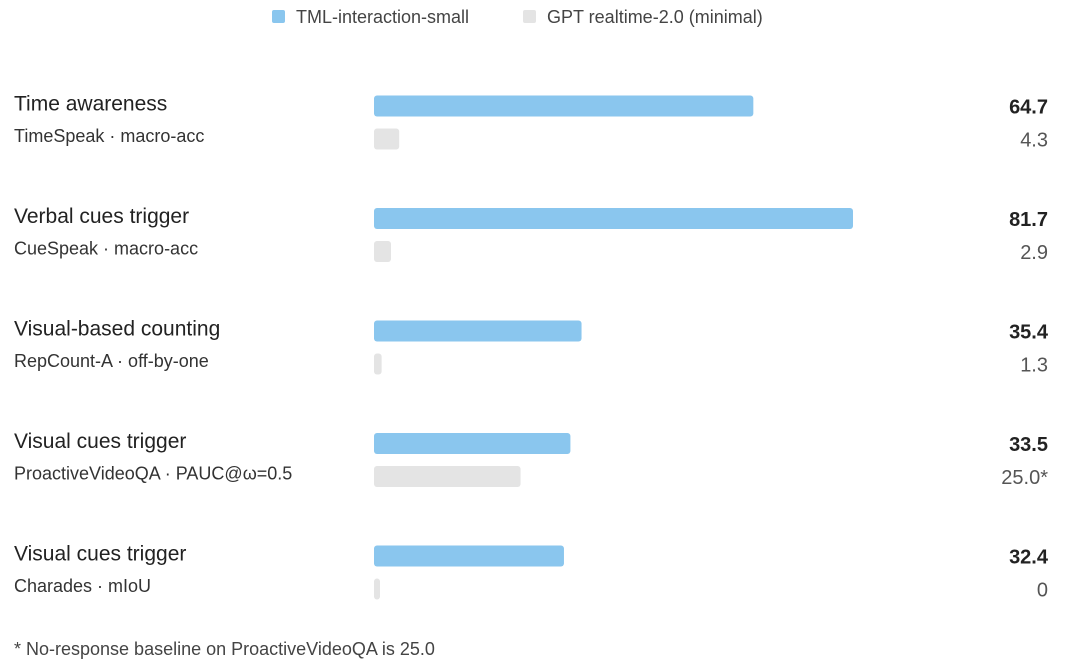 This screenshot has height=667, width=1080. I want to click on value-label: 25.0*, so click(1024, 478).